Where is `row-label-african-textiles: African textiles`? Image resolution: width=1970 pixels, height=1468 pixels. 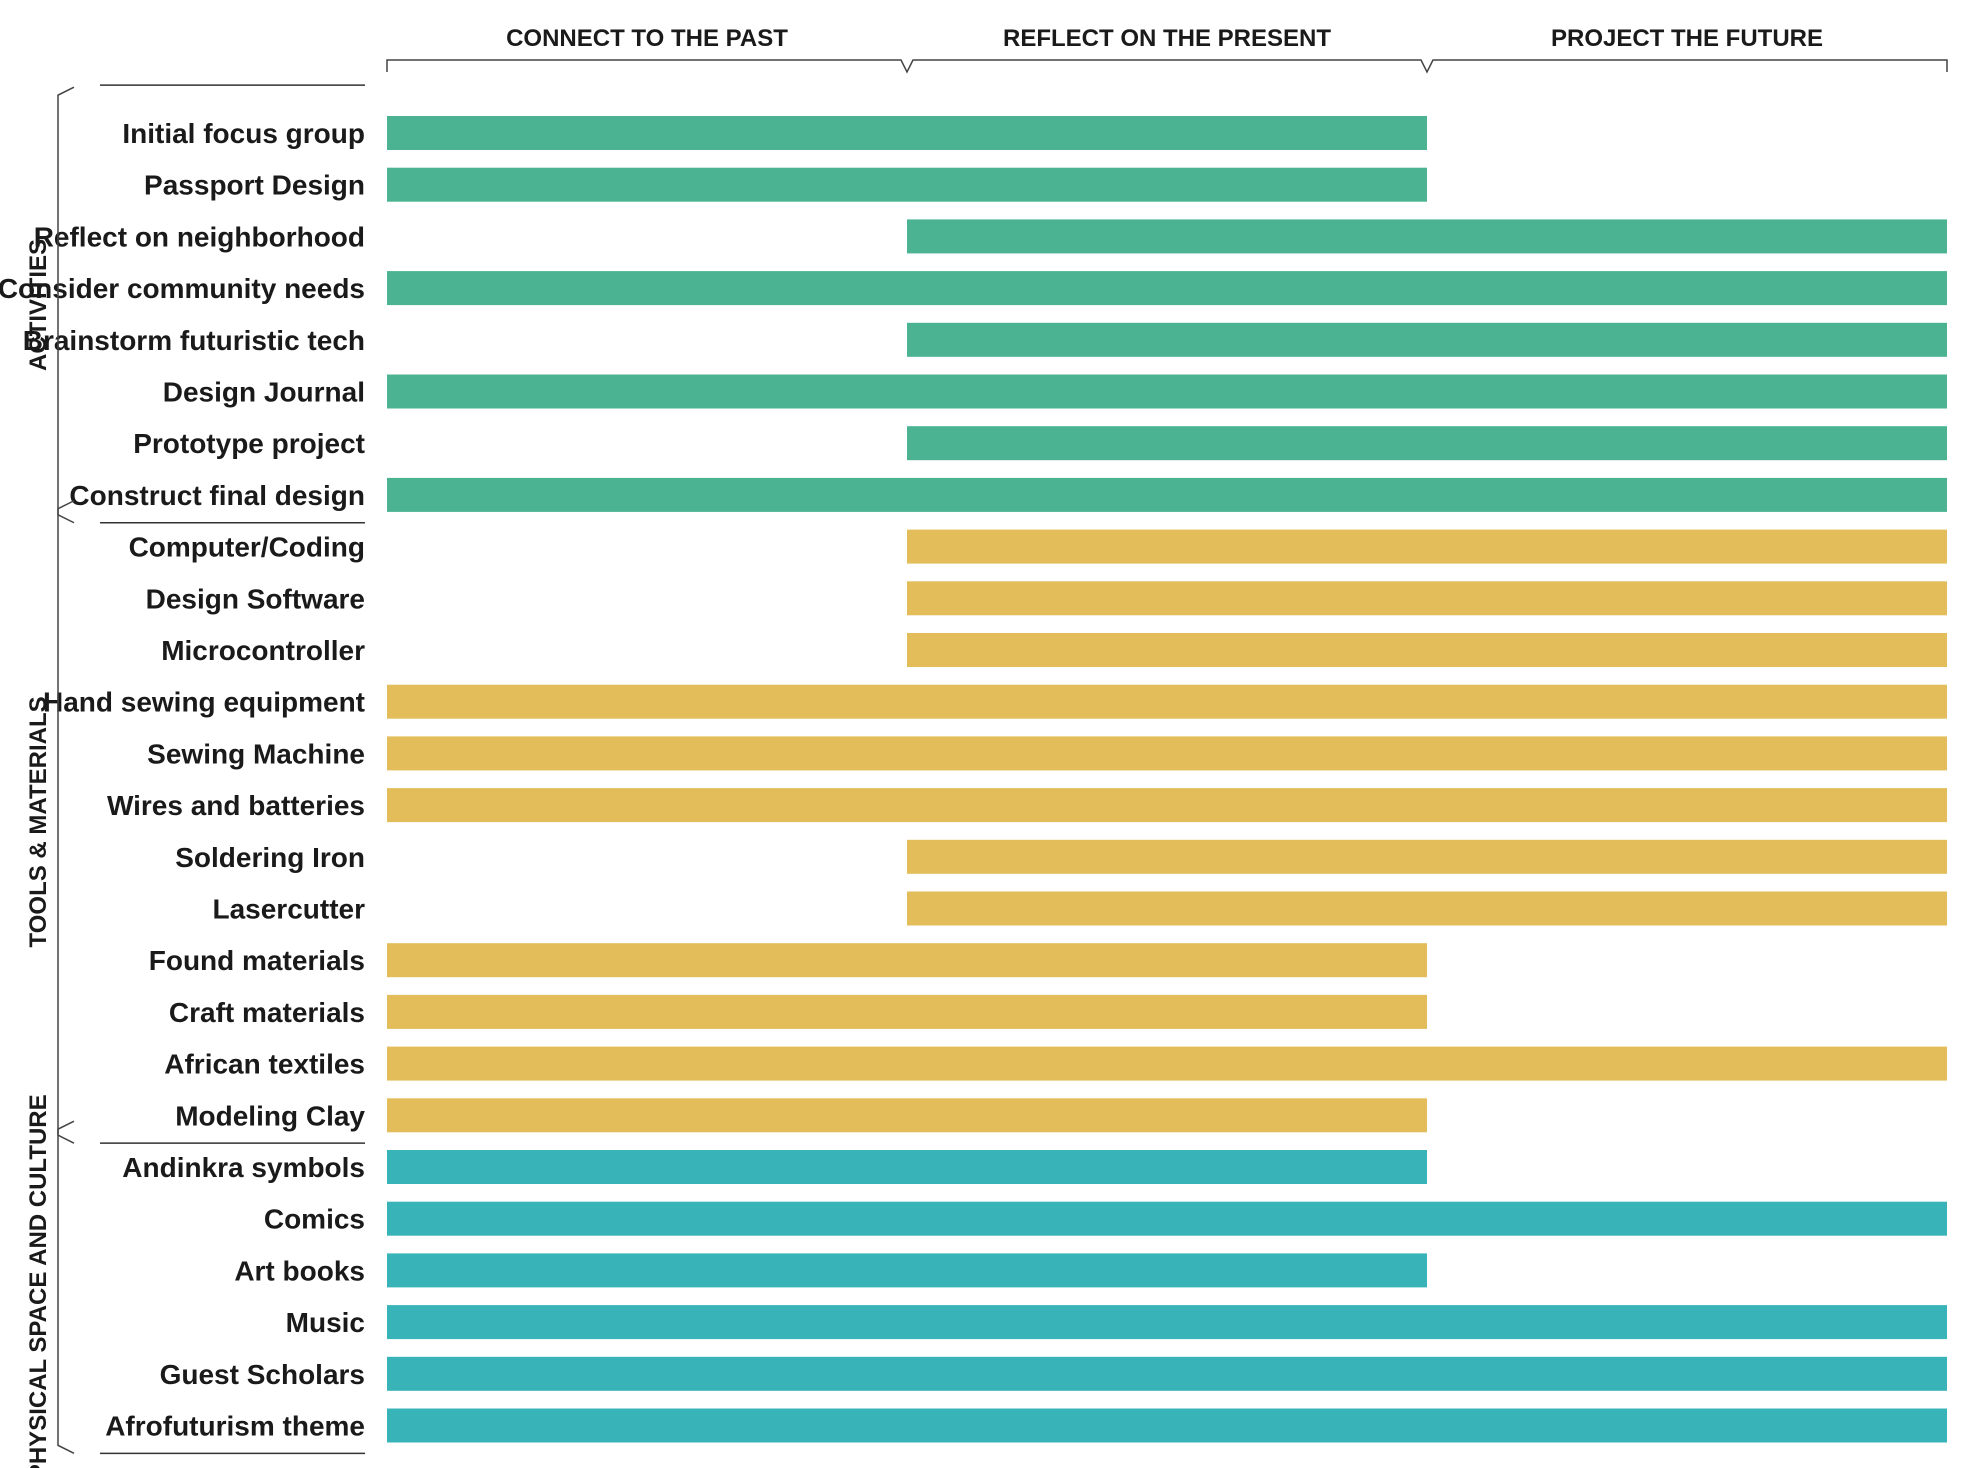 row-label-african-textiles: African textiles is located at coordinates (264, 1064).